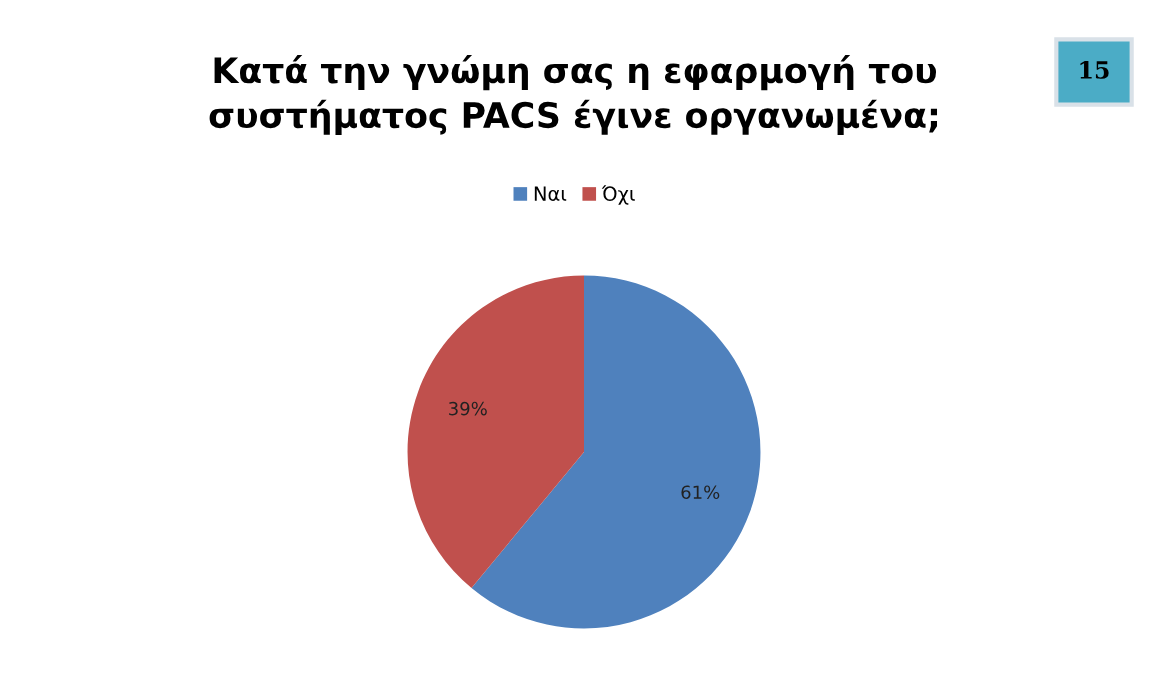 The image size is (1149, 676). Describe the element at coordinates (573, 95) in the screenshot. I see `chart-title: Κατά την γνώμη σας η εφαρμογή του συστήματος PACS έγινε οργανωμένα;` at that location.